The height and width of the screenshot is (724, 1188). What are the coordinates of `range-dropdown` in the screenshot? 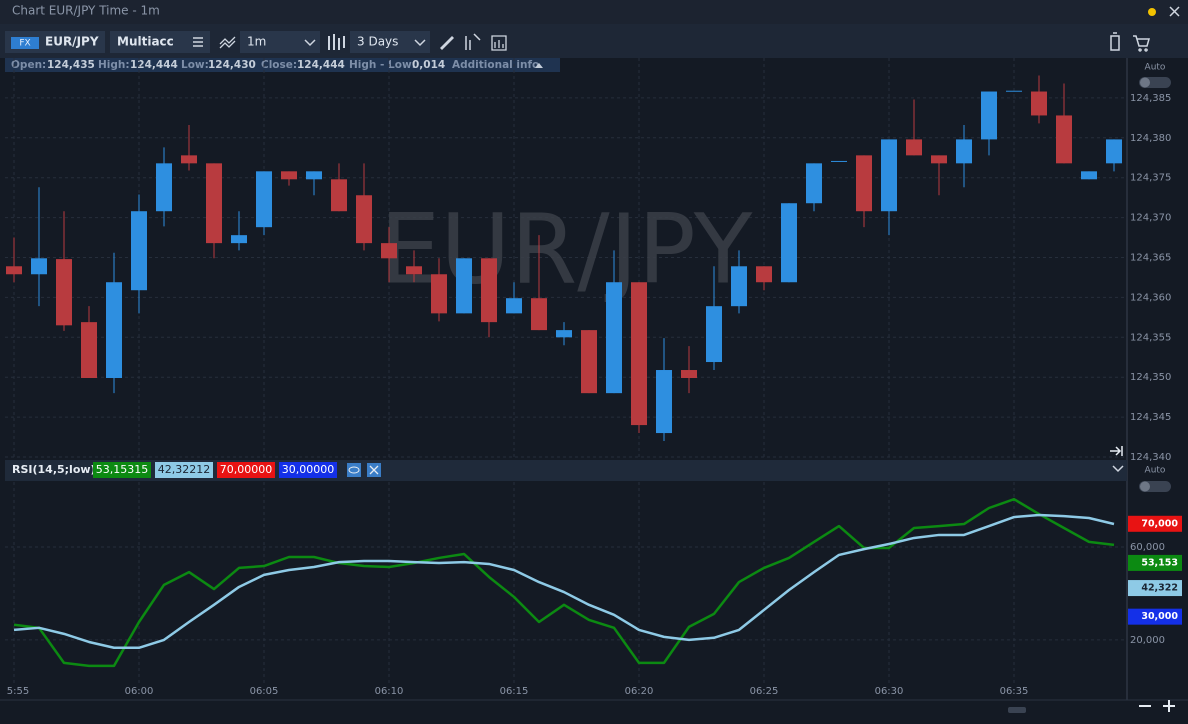 It's located at (420, 43).